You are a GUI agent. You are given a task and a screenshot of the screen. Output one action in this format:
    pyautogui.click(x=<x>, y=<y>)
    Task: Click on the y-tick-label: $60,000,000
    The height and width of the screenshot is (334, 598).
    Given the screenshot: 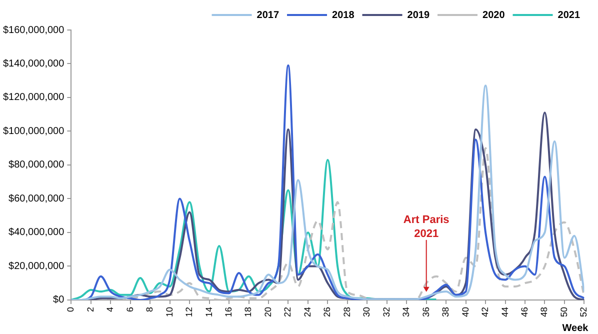 What is the action you would take?
    pyautogui.click(x=36, y=198)
    